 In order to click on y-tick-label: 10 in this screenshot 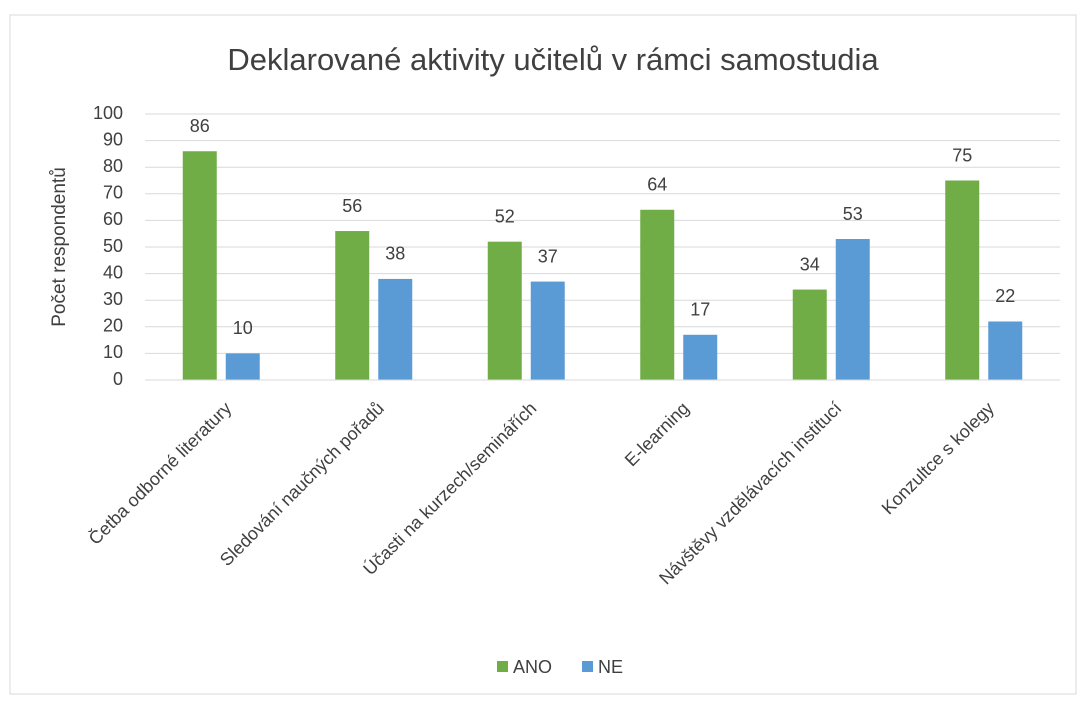, I will do `click(113, 352)`.